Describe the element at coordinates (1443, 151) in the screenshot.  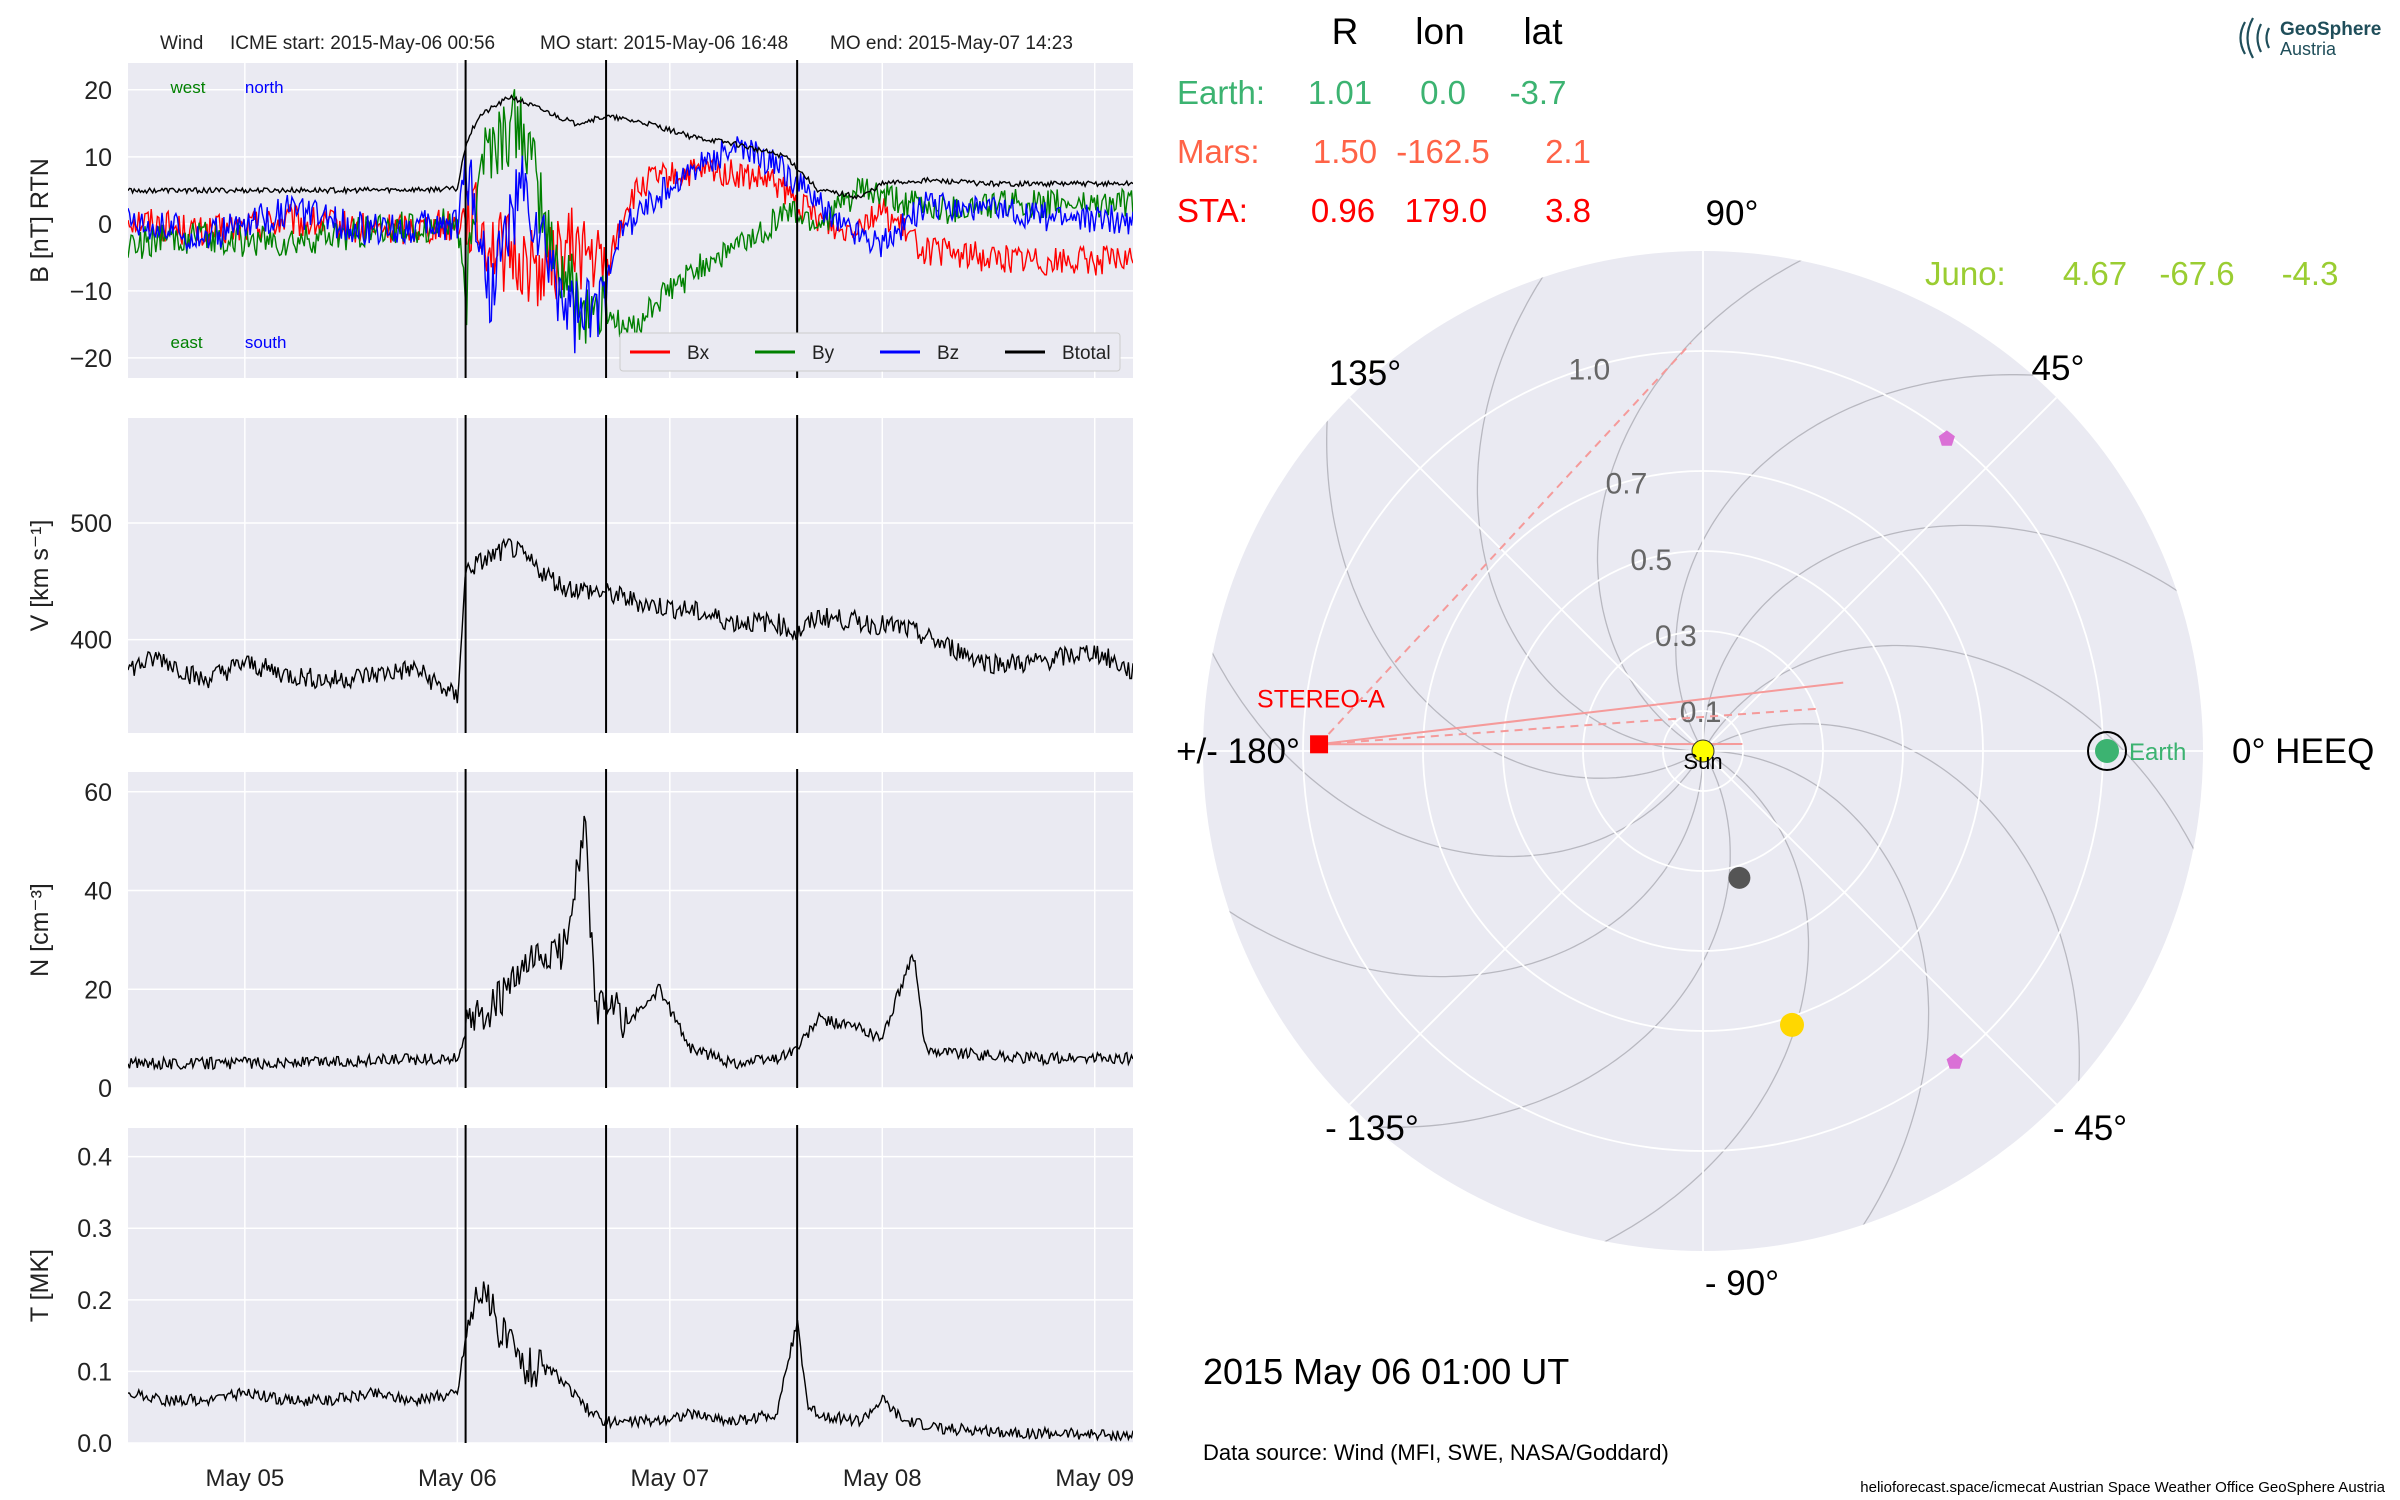
I see `mars-row-lon: -162.5` at that location.